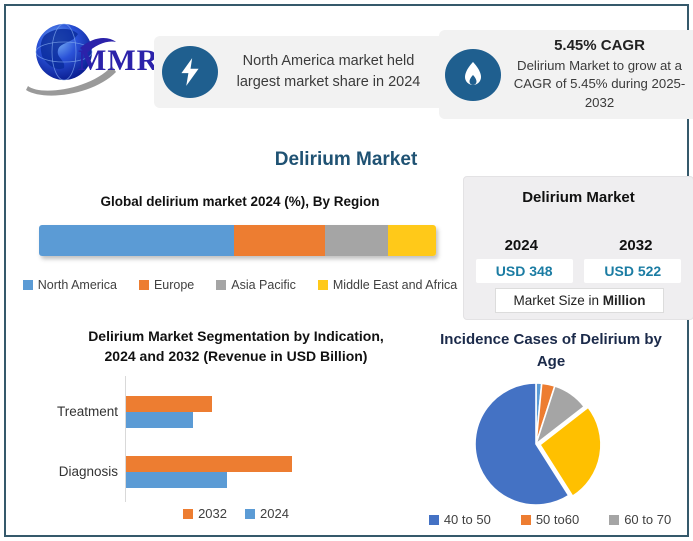  I want to click on bar-segment-asia-pacific, so click(356, 240).